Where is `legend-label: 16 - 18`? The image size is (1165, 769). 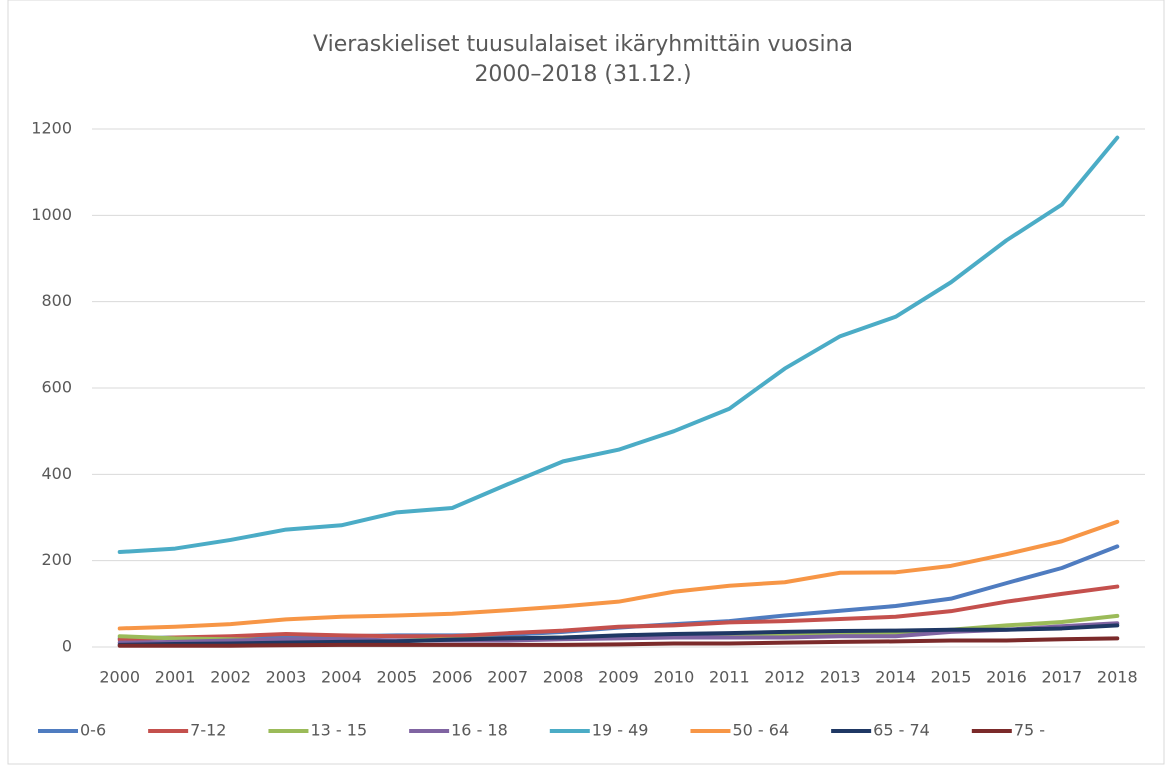
legend-label: 16 - 18 is located at coordinates (479, 730).